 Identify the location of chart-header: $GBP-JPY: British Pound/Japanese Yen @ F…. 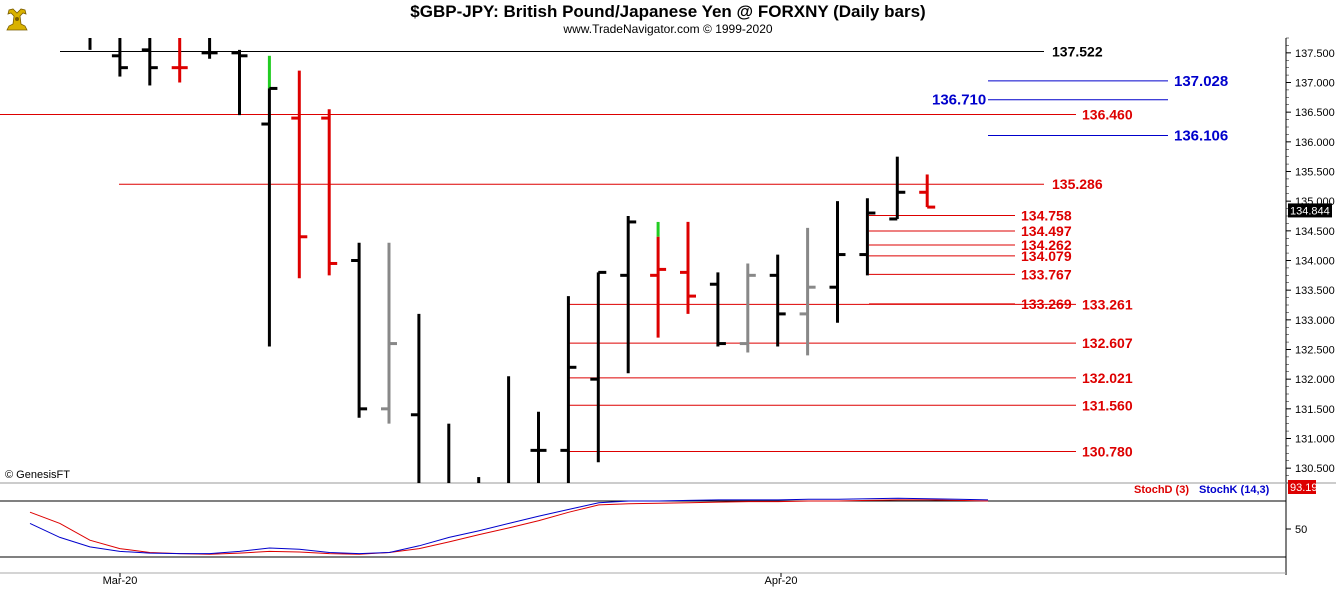
(668, 19).